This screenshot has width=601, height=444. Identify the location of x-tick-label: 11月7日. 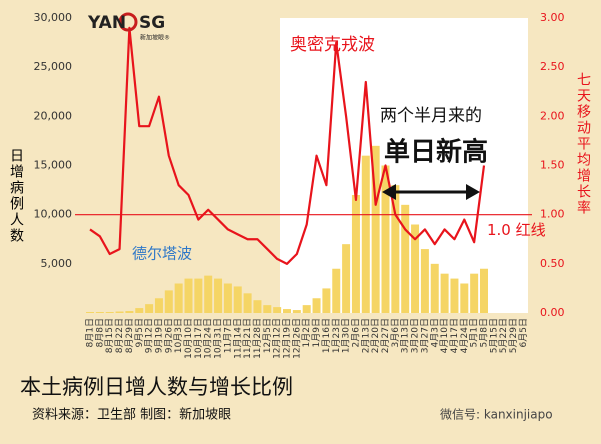
(227, 335).